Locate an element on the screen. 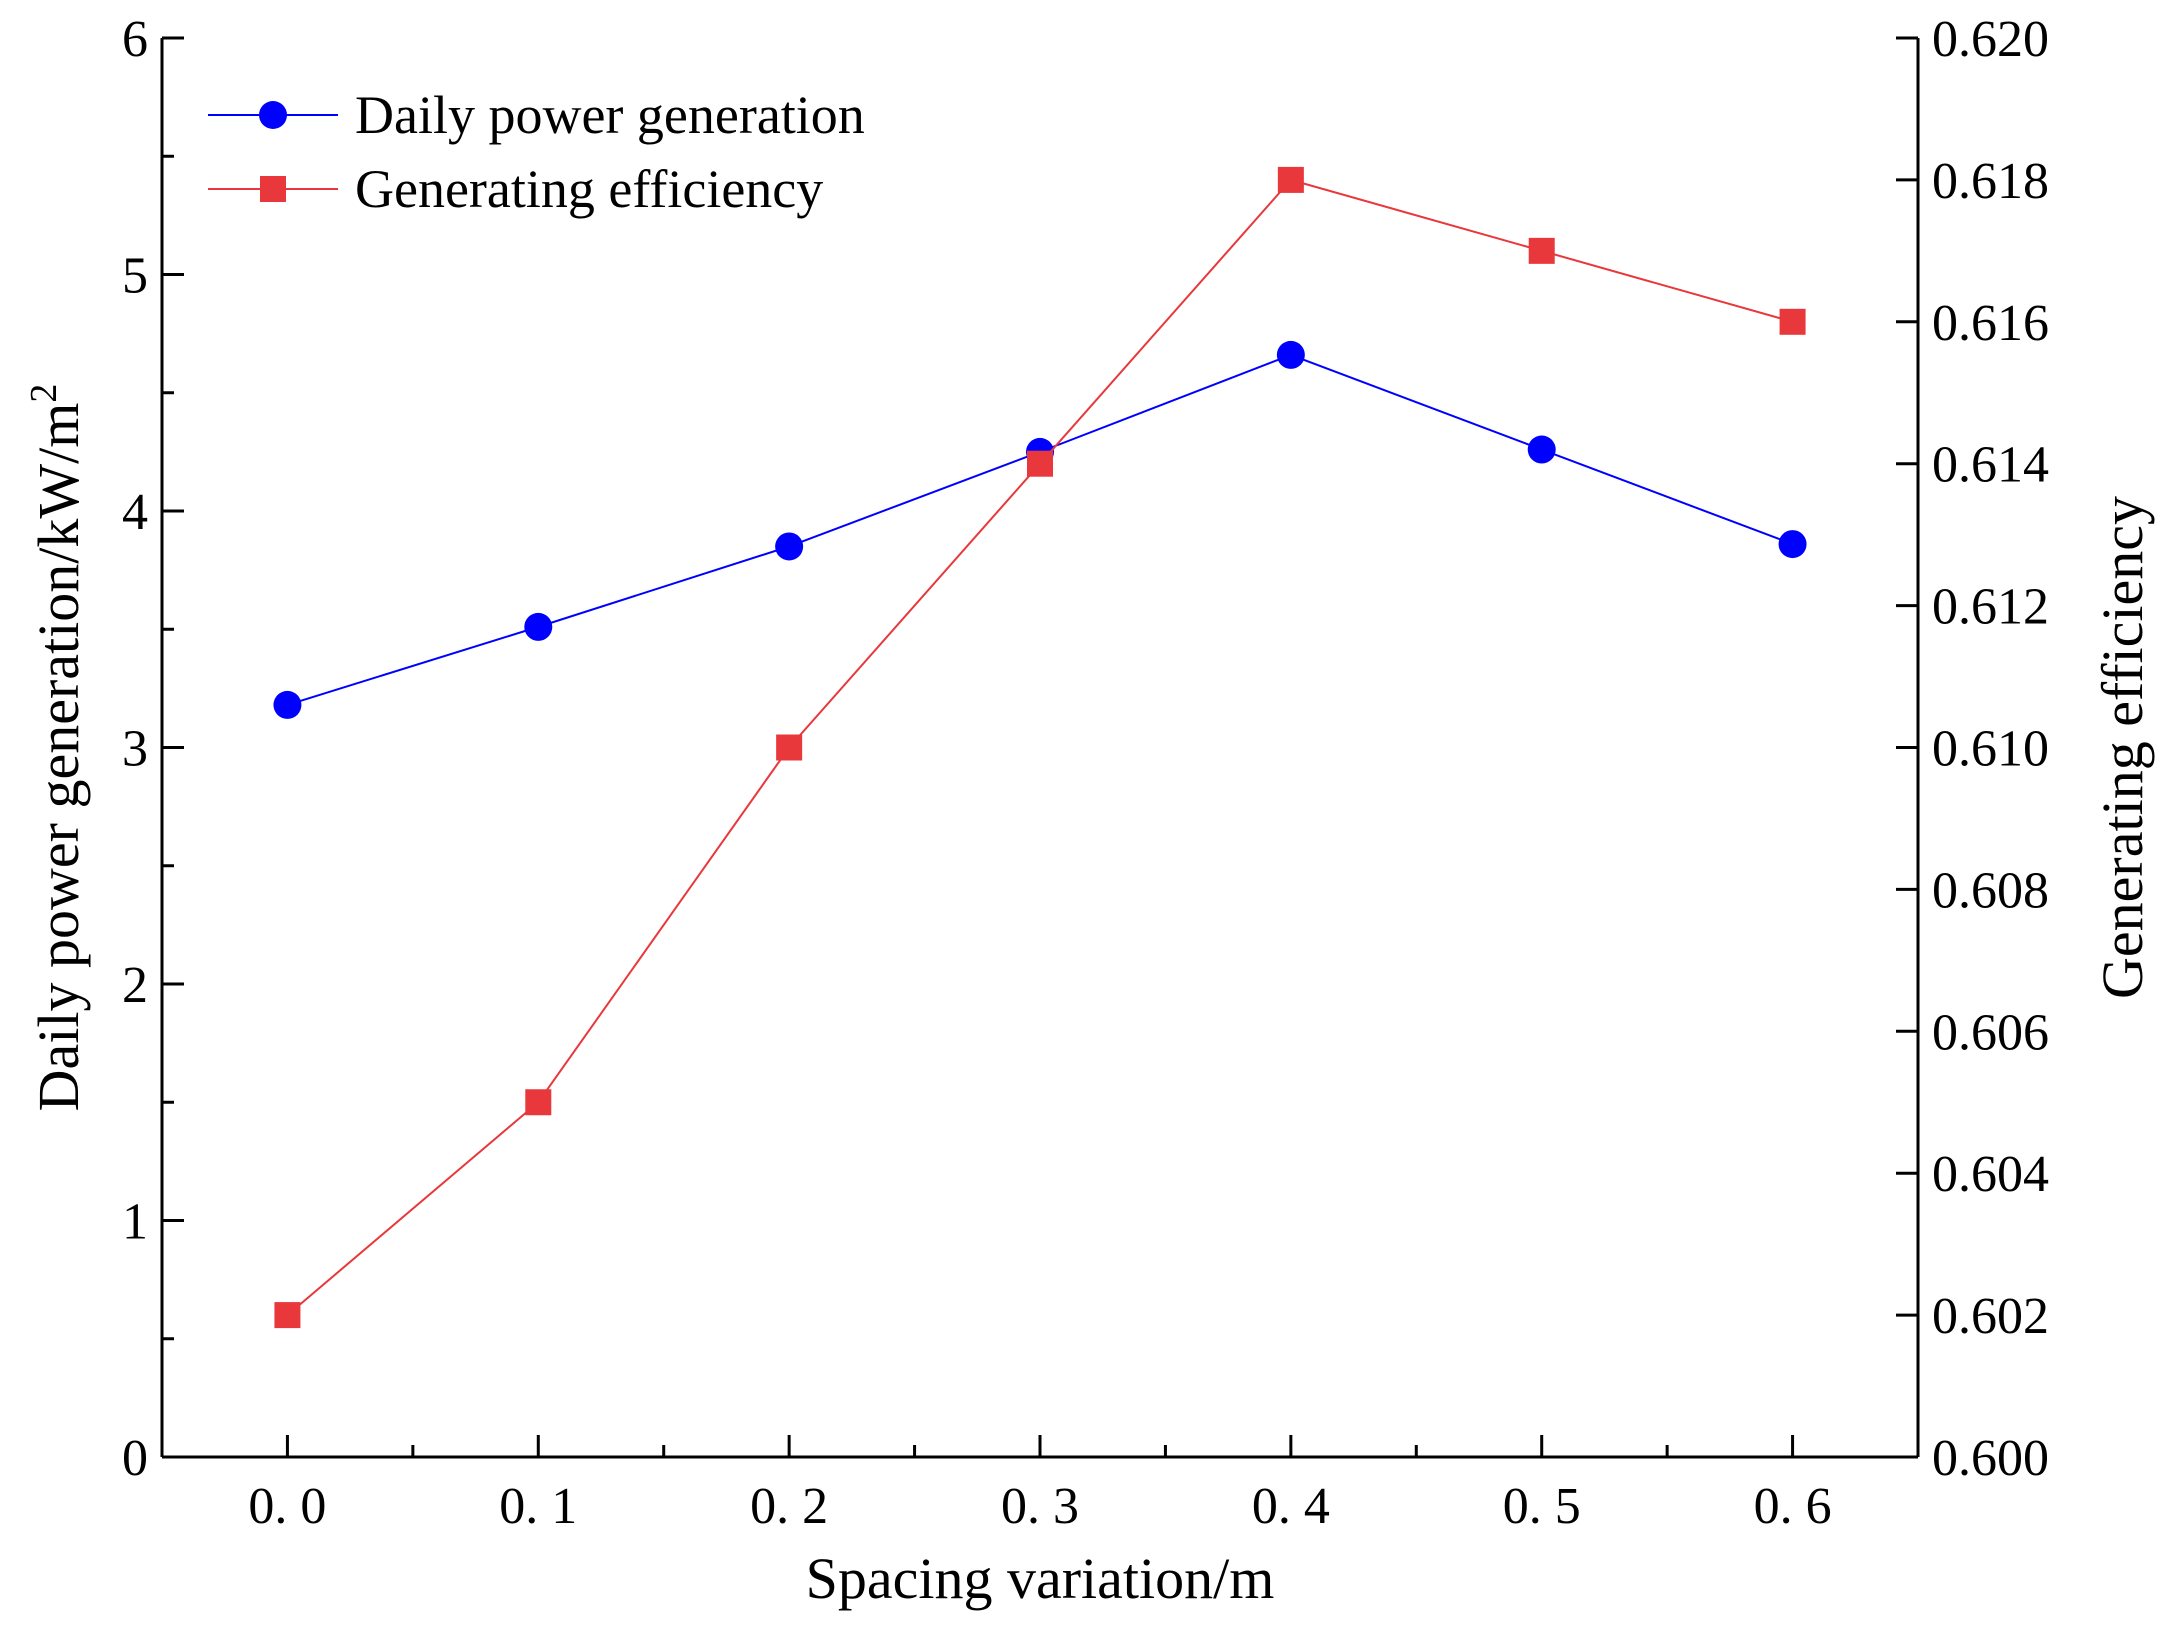 The image size is (2169, 1627). right-y-tick-label: 0.606 is located at coordinates (1990, 1032).